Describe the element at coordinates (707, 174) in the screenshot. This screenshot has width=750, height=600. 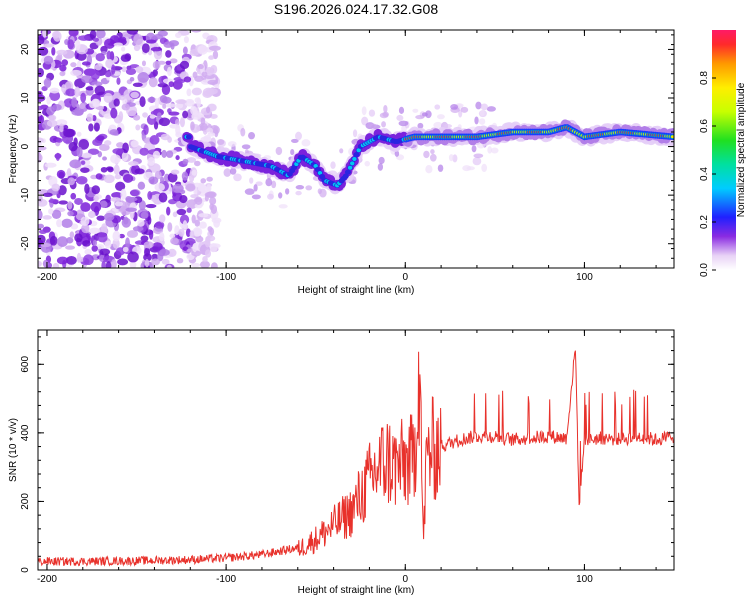
I see `colorbar-ticks: 0.0 0.2 0.4 0.6 0.8` at that location.